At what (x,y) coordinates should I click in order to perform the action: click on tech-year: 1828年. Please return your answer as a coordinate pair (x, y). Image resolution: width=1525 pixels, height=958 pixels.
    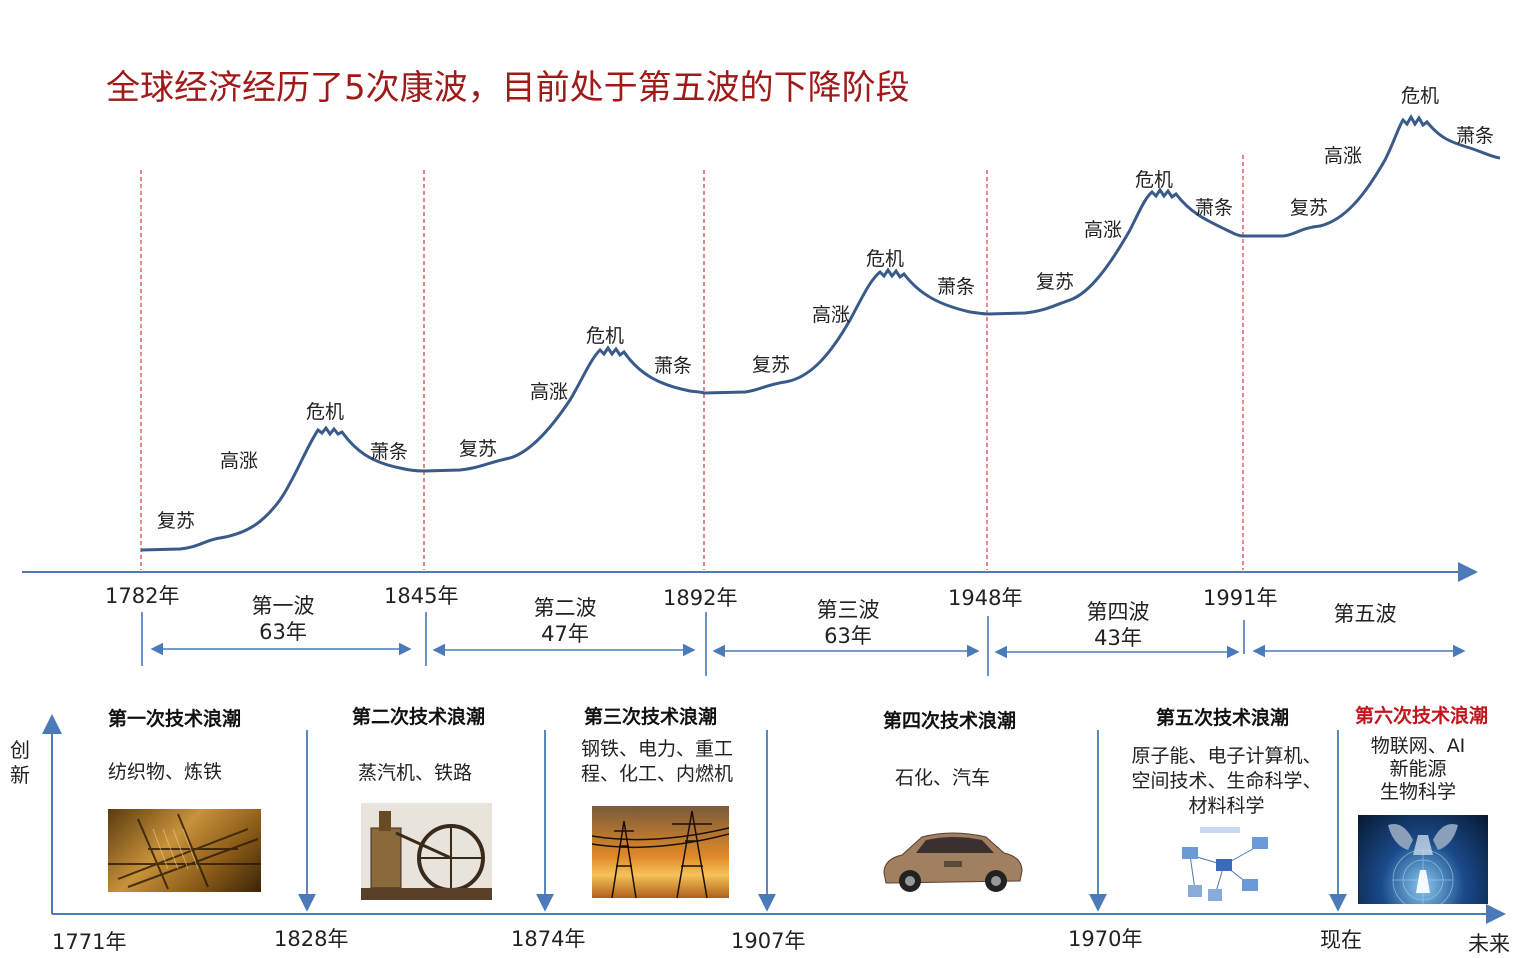
    Looking at the image, I should click on (311, 939).